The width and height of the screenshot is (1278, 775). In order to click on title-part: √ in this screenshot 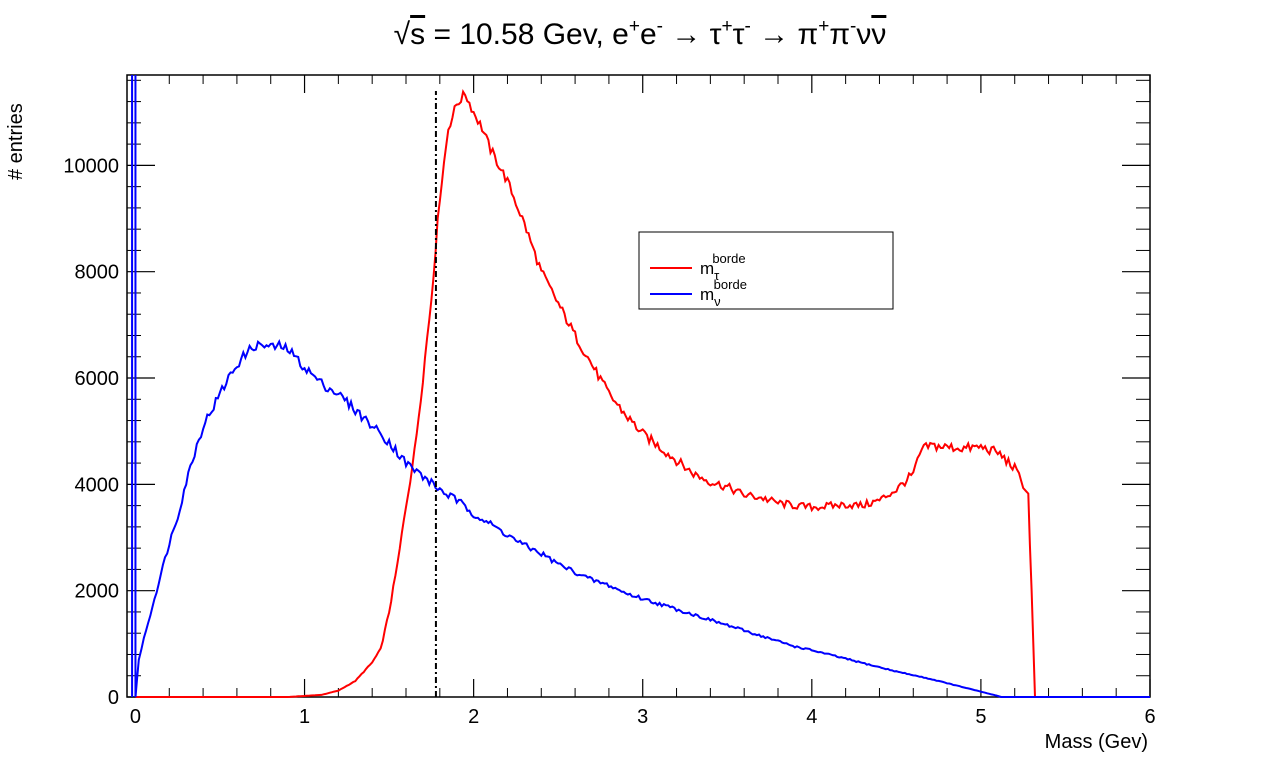, I will do `click(402, 34)`.